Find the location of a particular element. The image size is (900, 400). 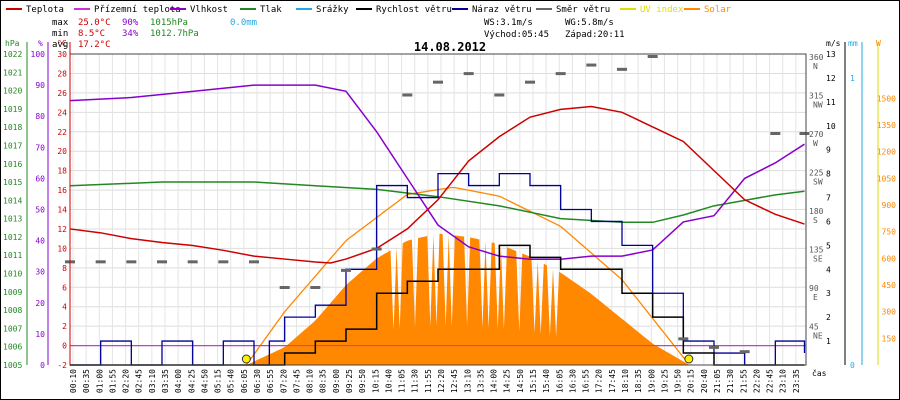

wind-tick: 1 is located at coordinates (828, 341).